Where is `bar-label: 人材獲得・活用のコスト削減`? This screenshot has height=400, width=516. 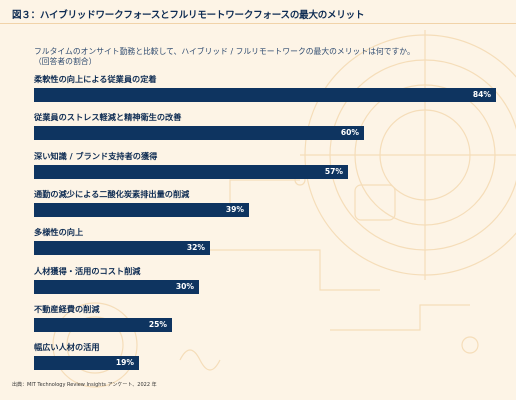
bar-label: 人材獲得・活用のコスト削減 is located at coordinates (87, 270).